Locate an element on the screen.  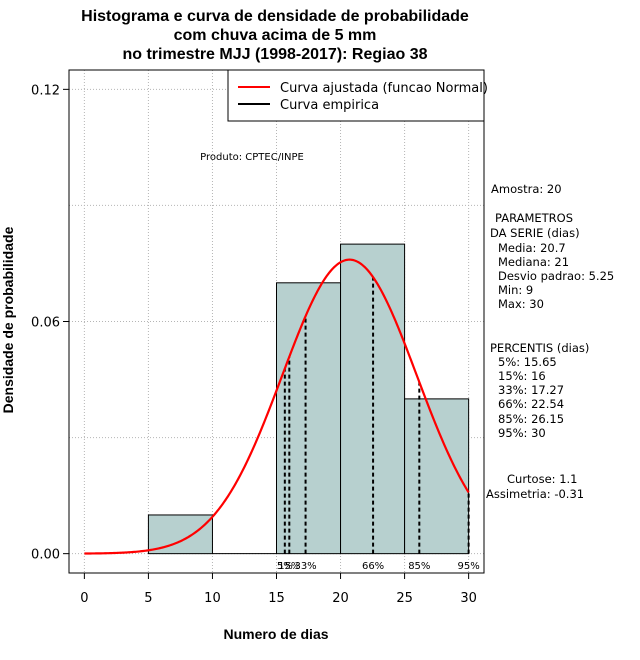
x-tick-label: 5 is located at coordinates (148, 598).